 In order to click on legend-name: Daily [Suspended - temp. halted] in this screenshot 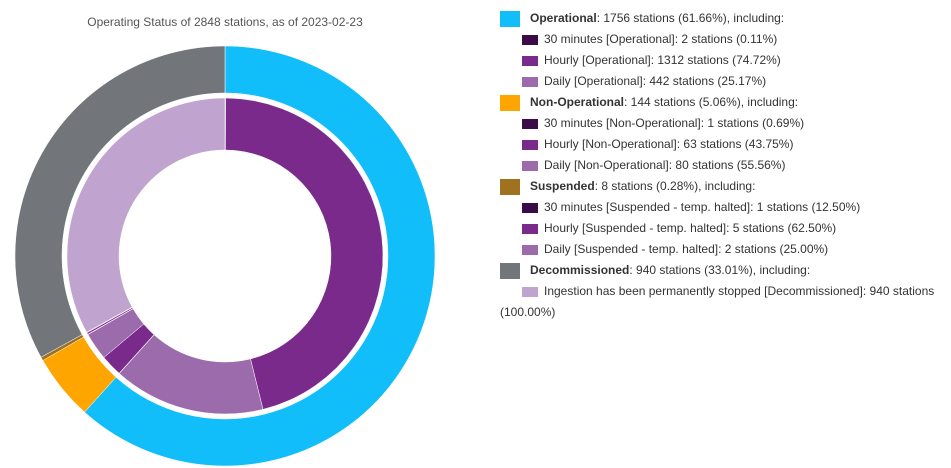, I will do `click(631, 249)`.